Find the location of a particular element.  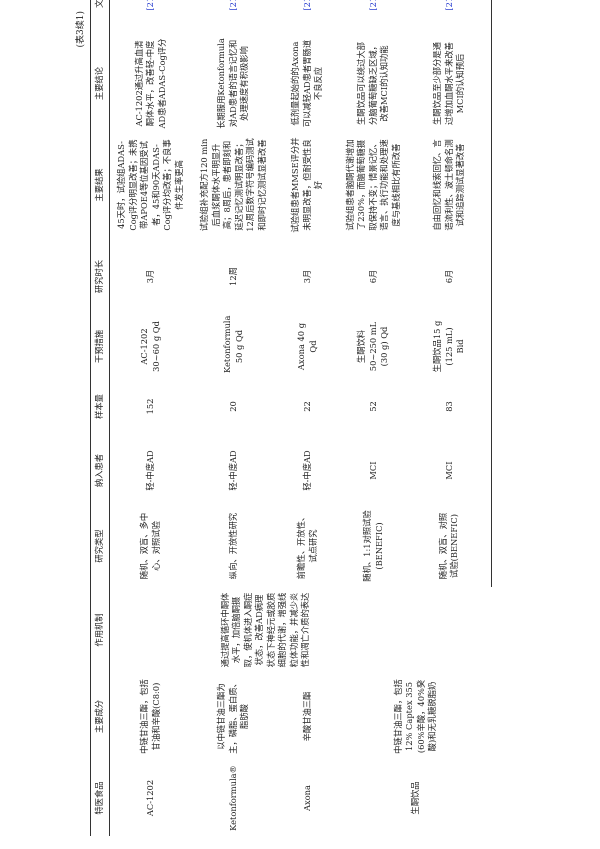

table-caption: (表3续1) is located at coordinates (81, 29).